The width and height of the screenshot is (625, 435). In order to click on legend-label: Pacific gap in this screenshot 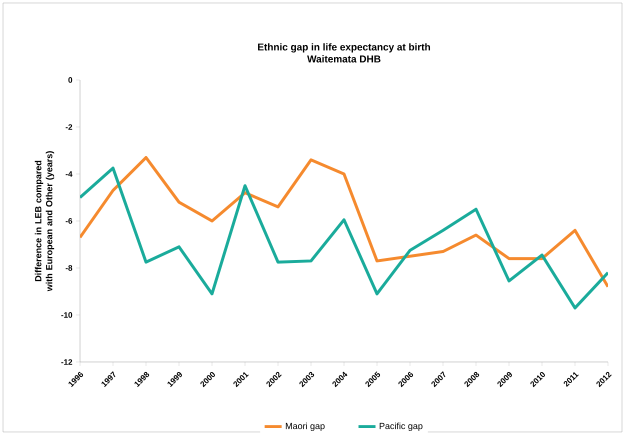, I will do `click(401, 426)`.